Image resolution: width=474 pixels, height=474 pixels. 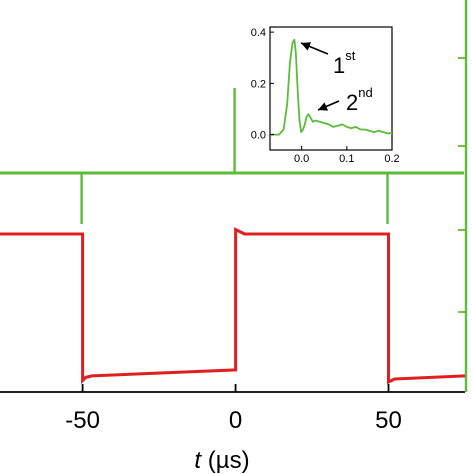 I want to click on inset-chart: 0.0 0.1 0.2 0.0 0.2 0.4 1st 2nd, so click(x=325, y=95).